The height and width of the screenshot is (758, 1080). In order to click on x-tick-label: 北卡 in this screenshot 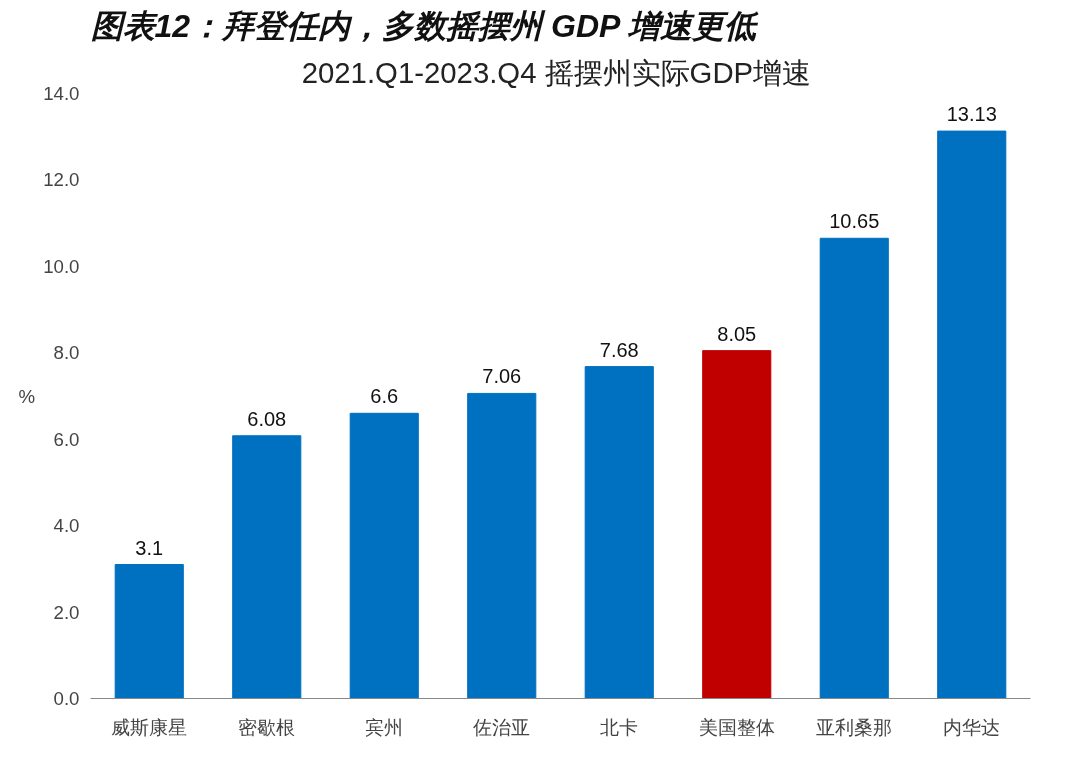, I will do `click(619, 727)`.